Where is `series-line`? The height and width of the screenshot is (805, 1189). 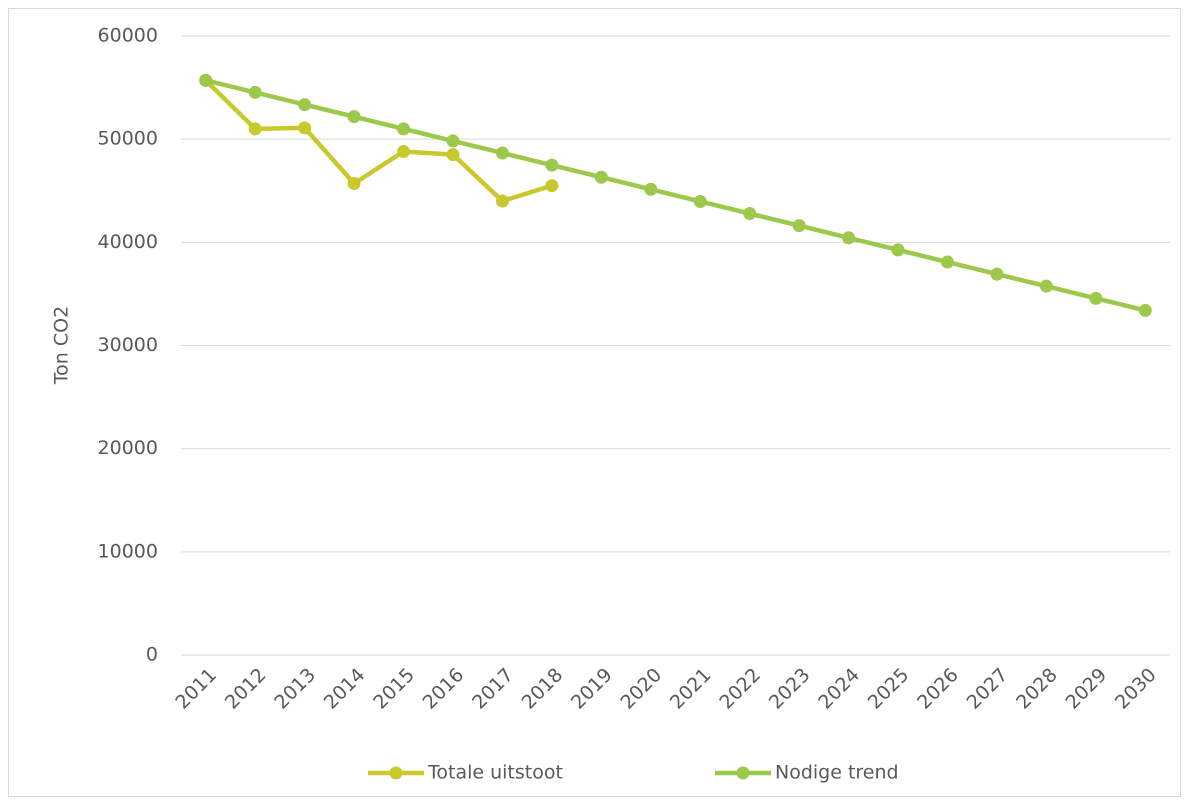
series-line is located at coordinates (378, 141).